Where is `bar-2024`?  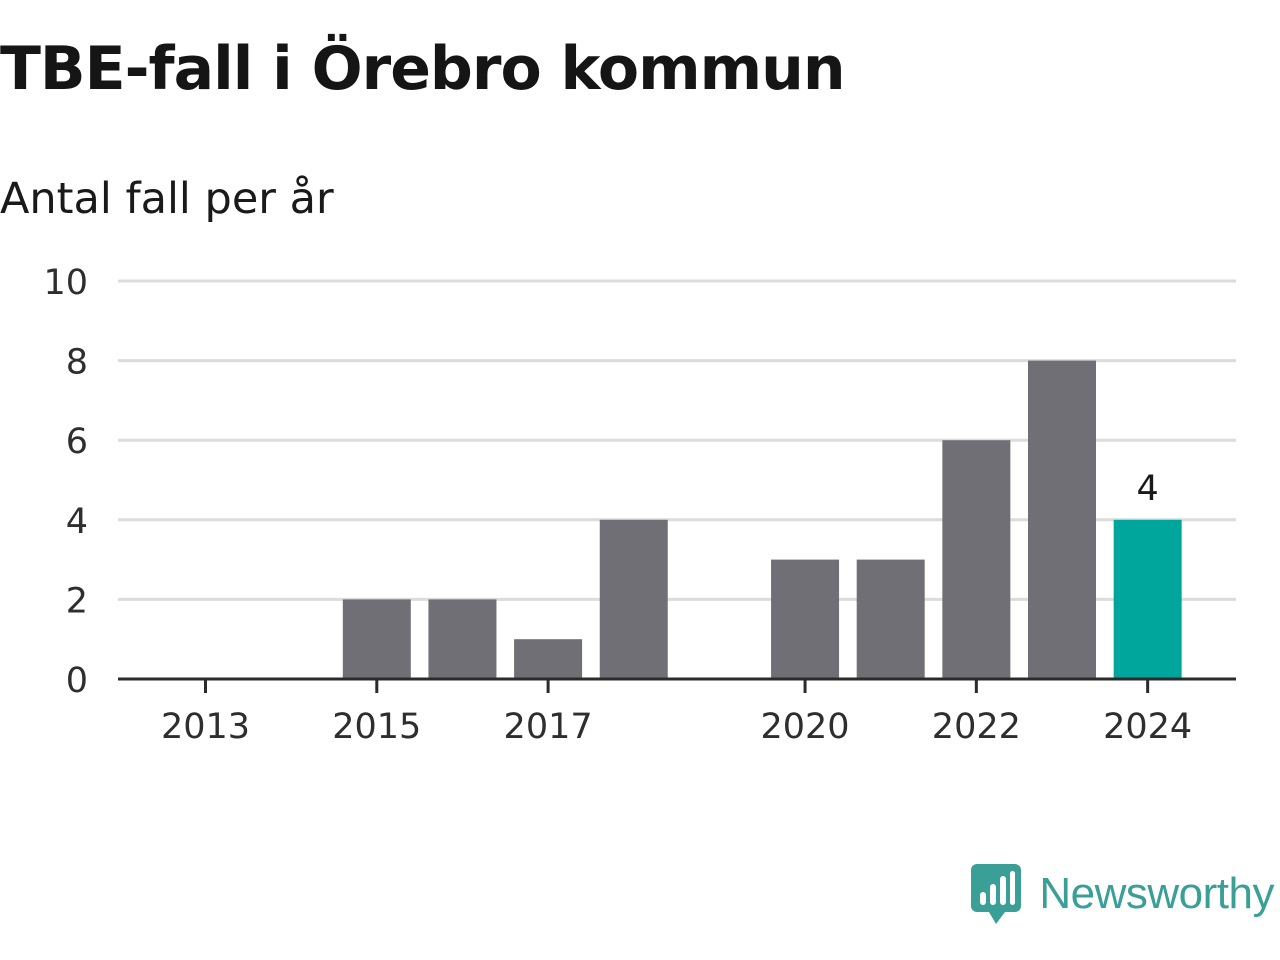 bar-2024 is located at coordinates (1147, 599).